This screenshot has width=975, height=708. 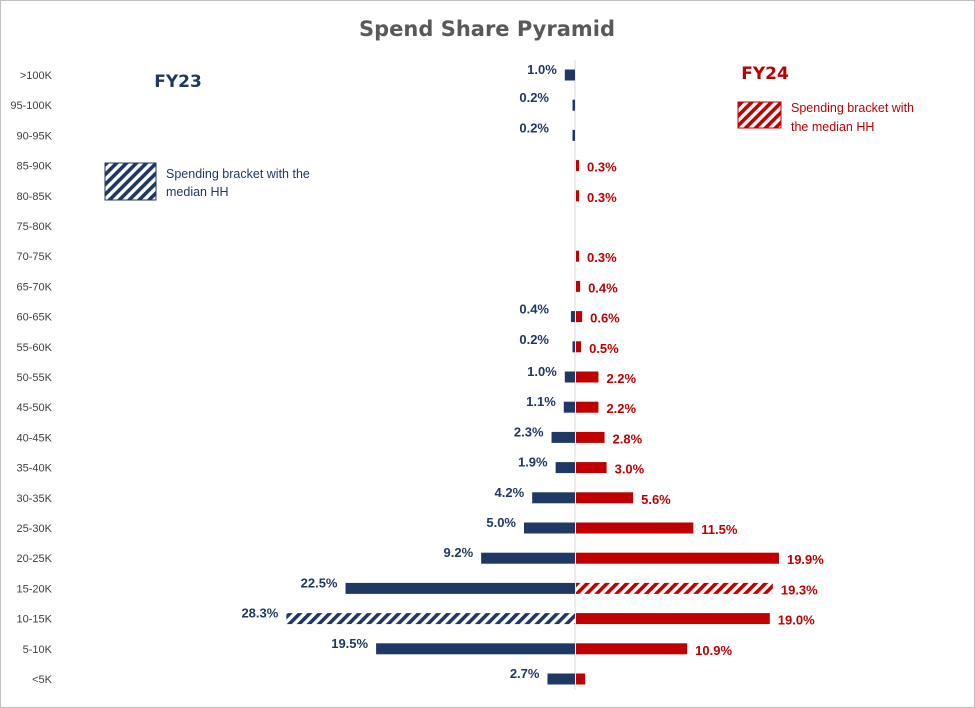 I want to click on fy23-label-60-65k: 0.4%, so click(x=534, y=309).